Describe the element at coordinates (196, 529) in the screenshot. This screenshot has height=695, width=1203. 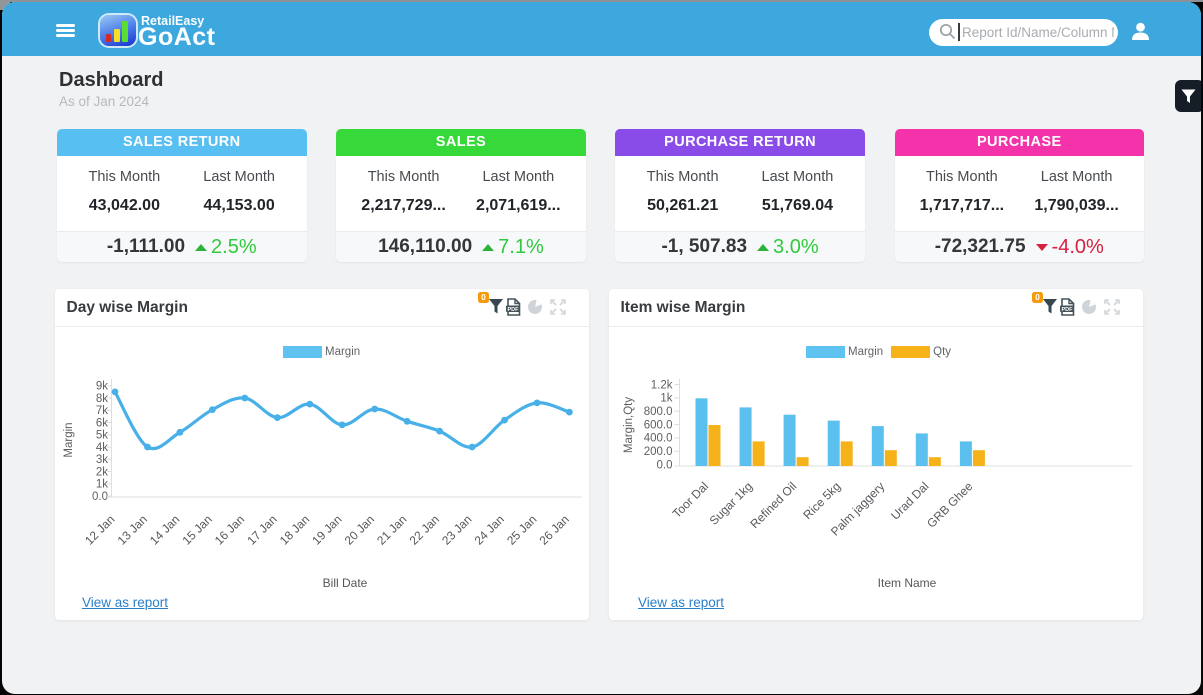
I see `svg-text: 15 Jan` at that location.